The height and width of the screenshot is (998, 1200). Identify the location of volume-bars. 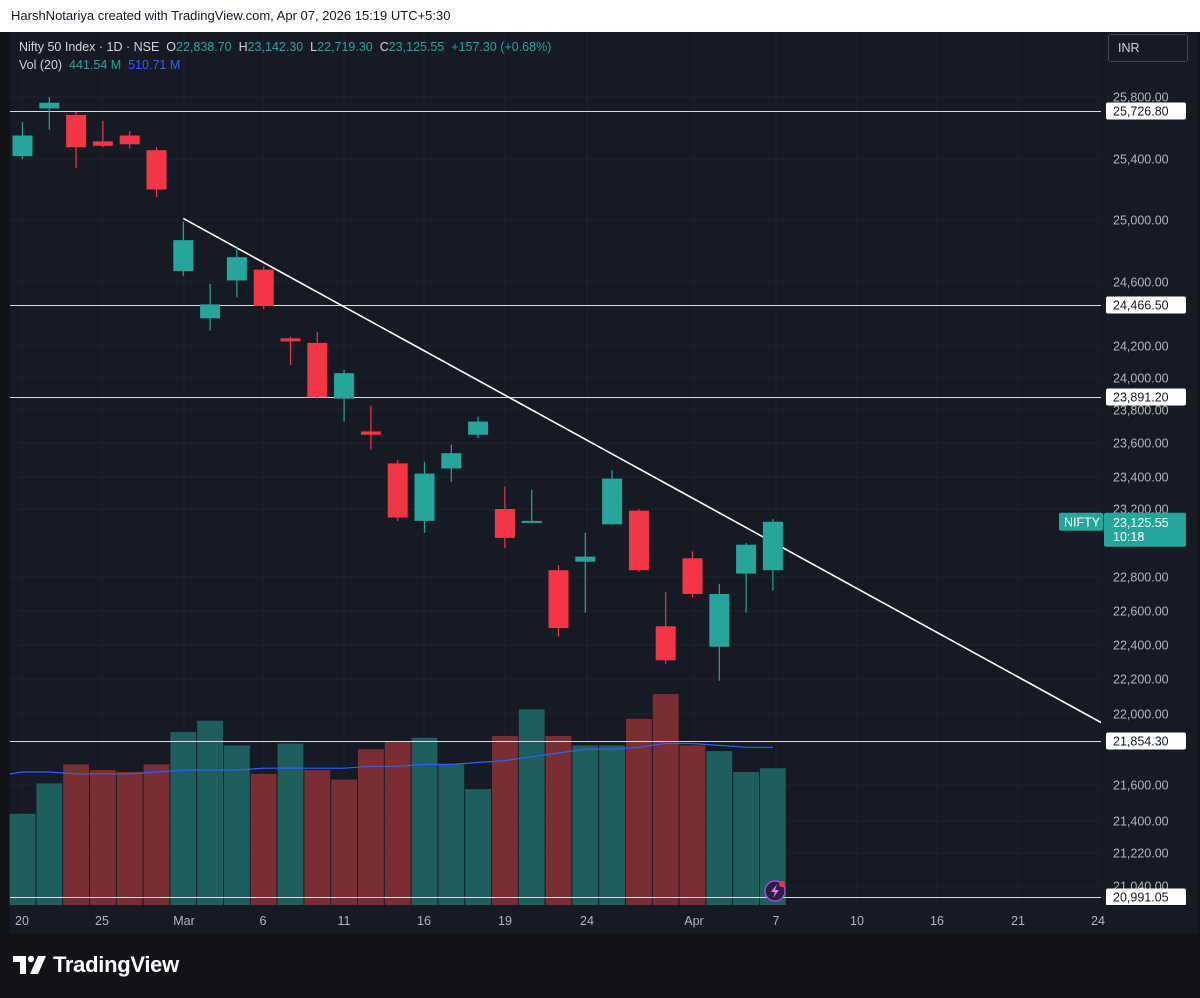
(397, 799).